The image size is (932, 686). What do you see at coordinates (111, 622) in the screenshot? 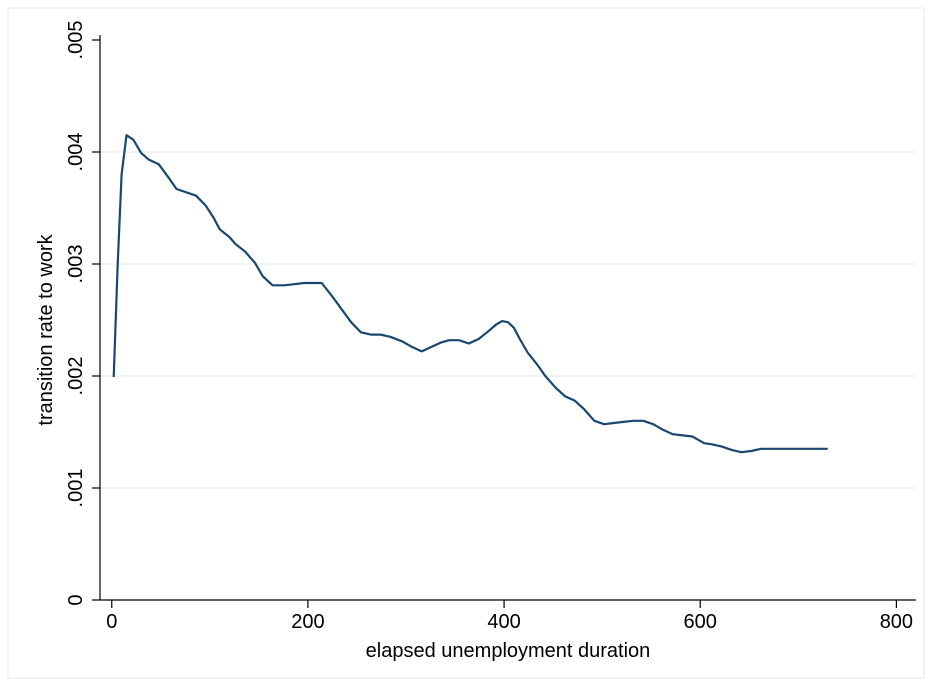
I see `x-tick-label: 0` at bounding box center [111, 622].